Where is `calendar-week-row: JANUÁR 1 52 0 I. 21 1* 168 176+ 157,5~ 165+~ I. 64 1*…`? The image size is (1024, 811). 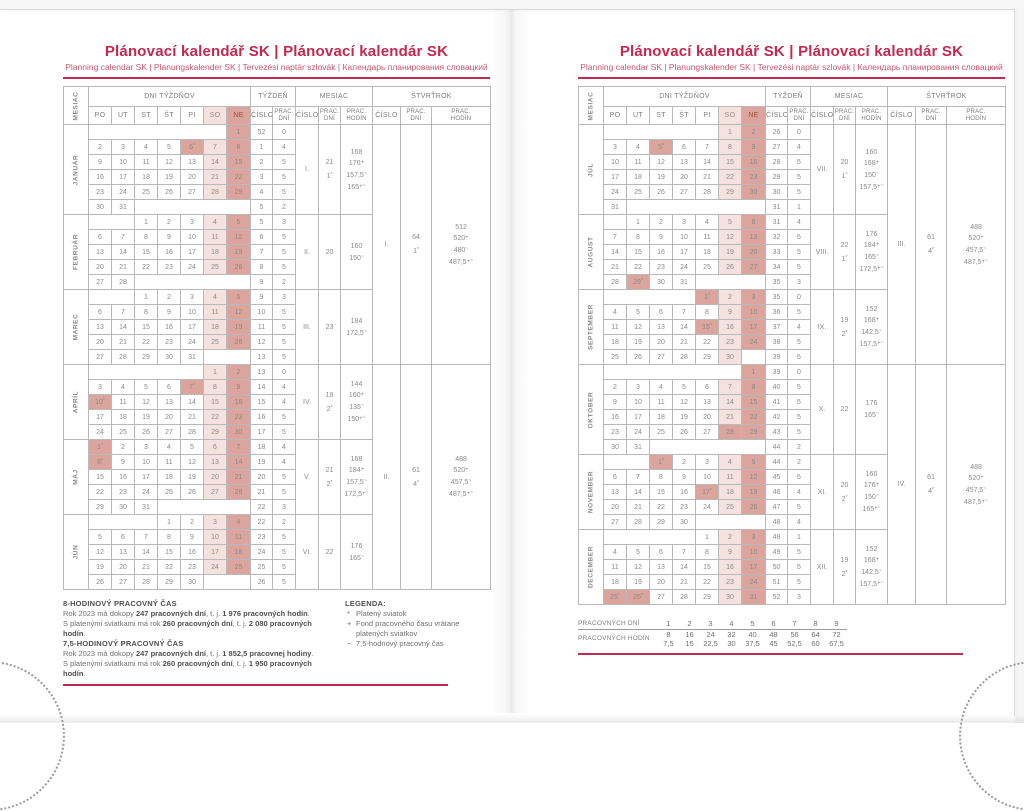
calendar-week-row: JANUÁR 1 52 0 I. 21 1* 168 176+ 157,5~ 165+~ I. 64 1*… is located at coordinates (277, 244).